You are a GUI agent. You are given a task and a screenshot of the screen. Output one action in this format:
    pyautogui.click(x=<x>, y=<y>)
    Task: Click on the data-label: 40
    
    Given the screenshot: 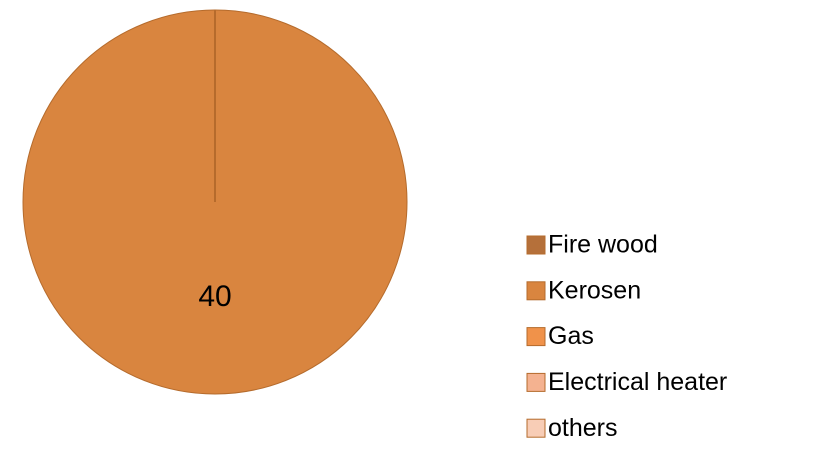 What is the action you would take?
    pyautogui.click(x=214, y=296)
    